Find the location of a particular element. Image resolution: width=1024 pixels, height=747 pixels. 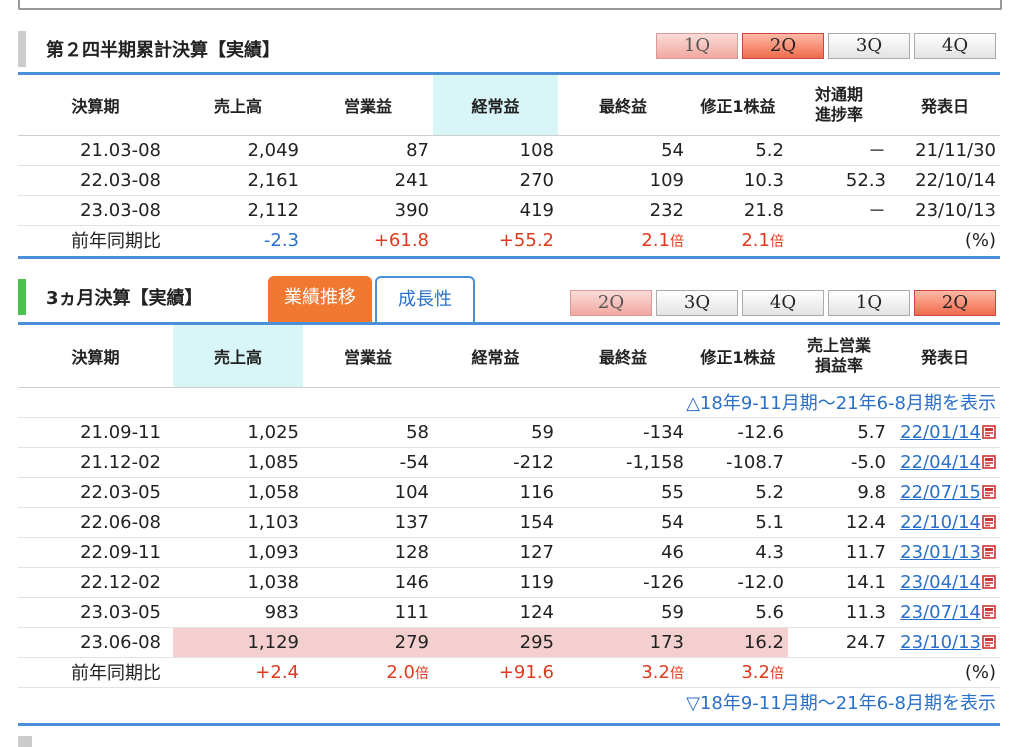

yoy-row: 前年同期比 -2.3 +61.8 +55.2 2.1倍 2.1倍 (%) is located at coordinates (509, 240).